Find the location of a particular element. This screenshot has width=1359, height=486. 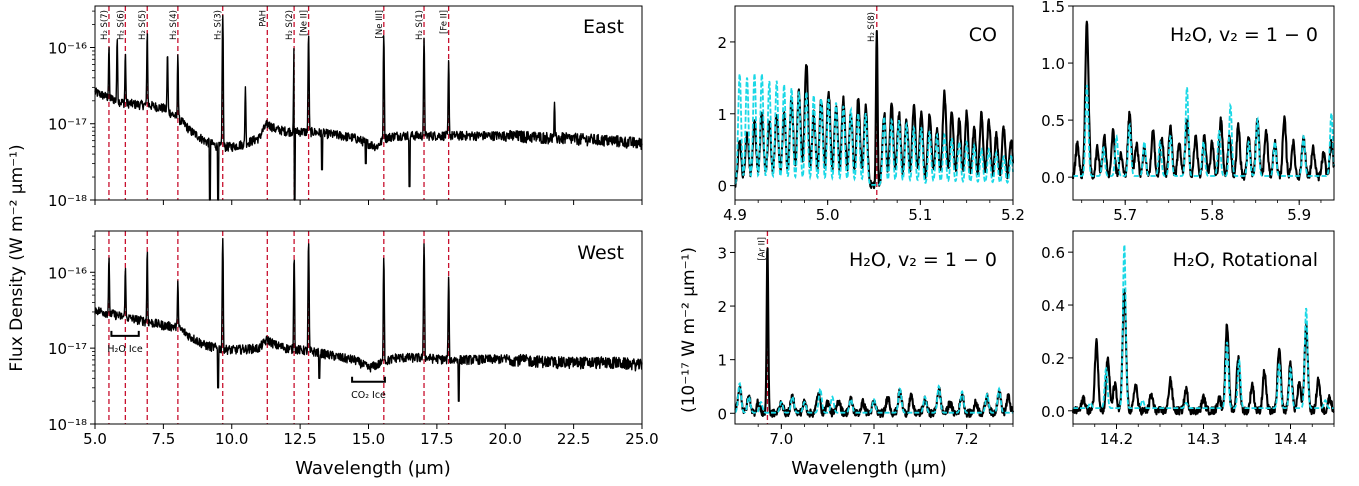

marker-label: H₂ S(4) is located at coordinates (174, 25).